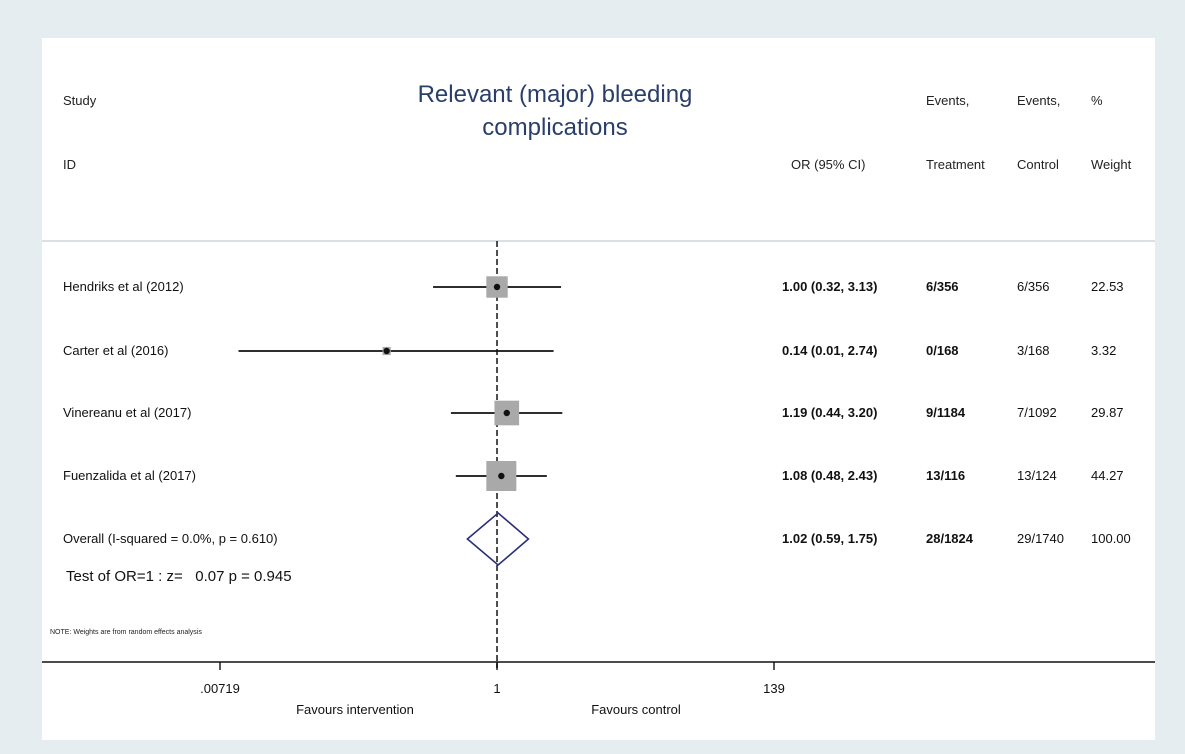 The height and width of the screenshot is (754, 1185). I want to click on study-name: Vinereanu et al (2017), so click(127, 412).